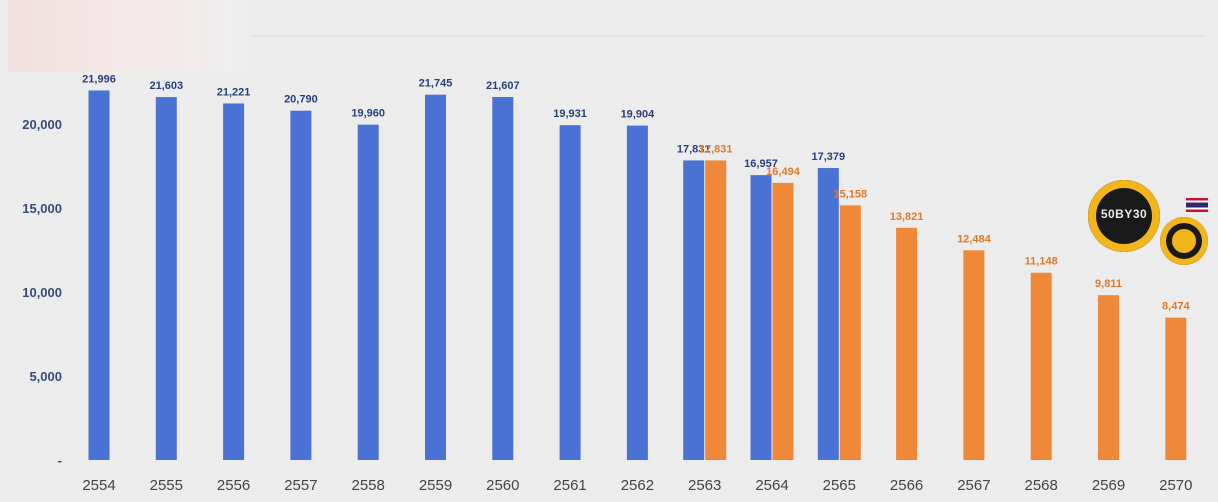 The height and width of the screenshot is (502, 1218). I want to click on x-tick-label: 2554, so click(98, 485).